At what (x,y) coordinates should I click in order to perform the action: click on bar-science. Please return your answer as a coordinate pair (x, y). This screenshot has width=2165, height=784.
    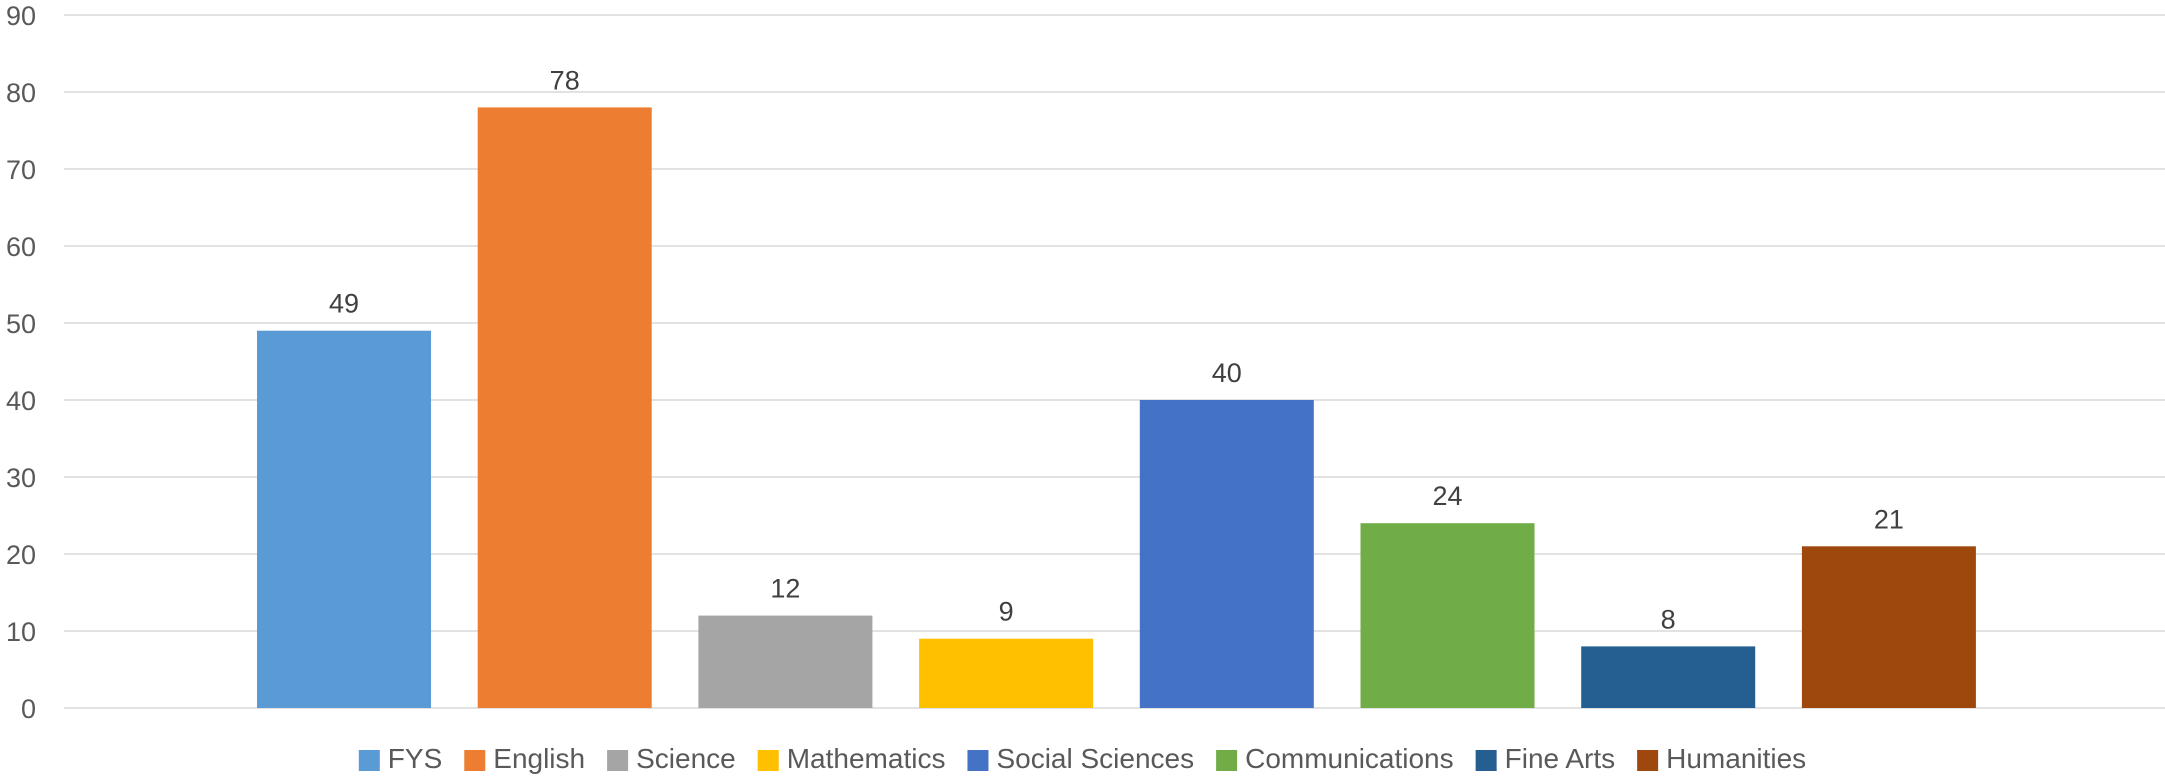
    Looking at the image, I should click on (785, 661).